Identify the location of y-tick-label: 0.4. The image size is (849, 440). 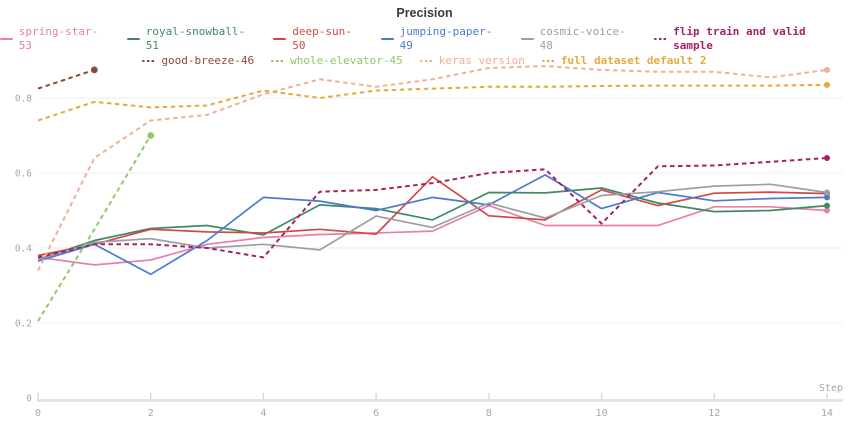
(23, 249).